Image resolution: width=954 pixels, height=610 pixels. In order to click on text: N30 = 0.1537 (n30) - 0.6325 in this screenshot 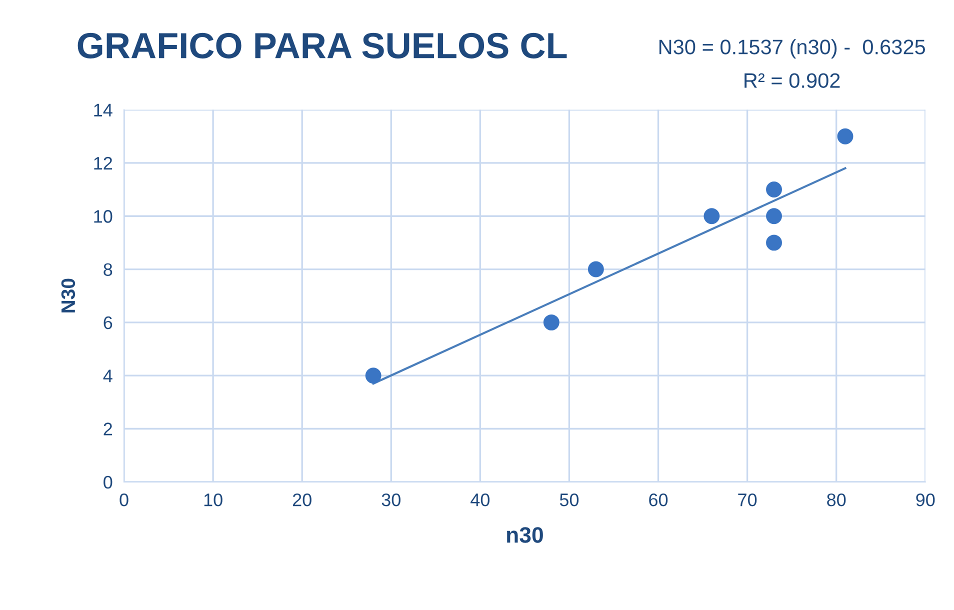, I will do `click(792, 48)`.